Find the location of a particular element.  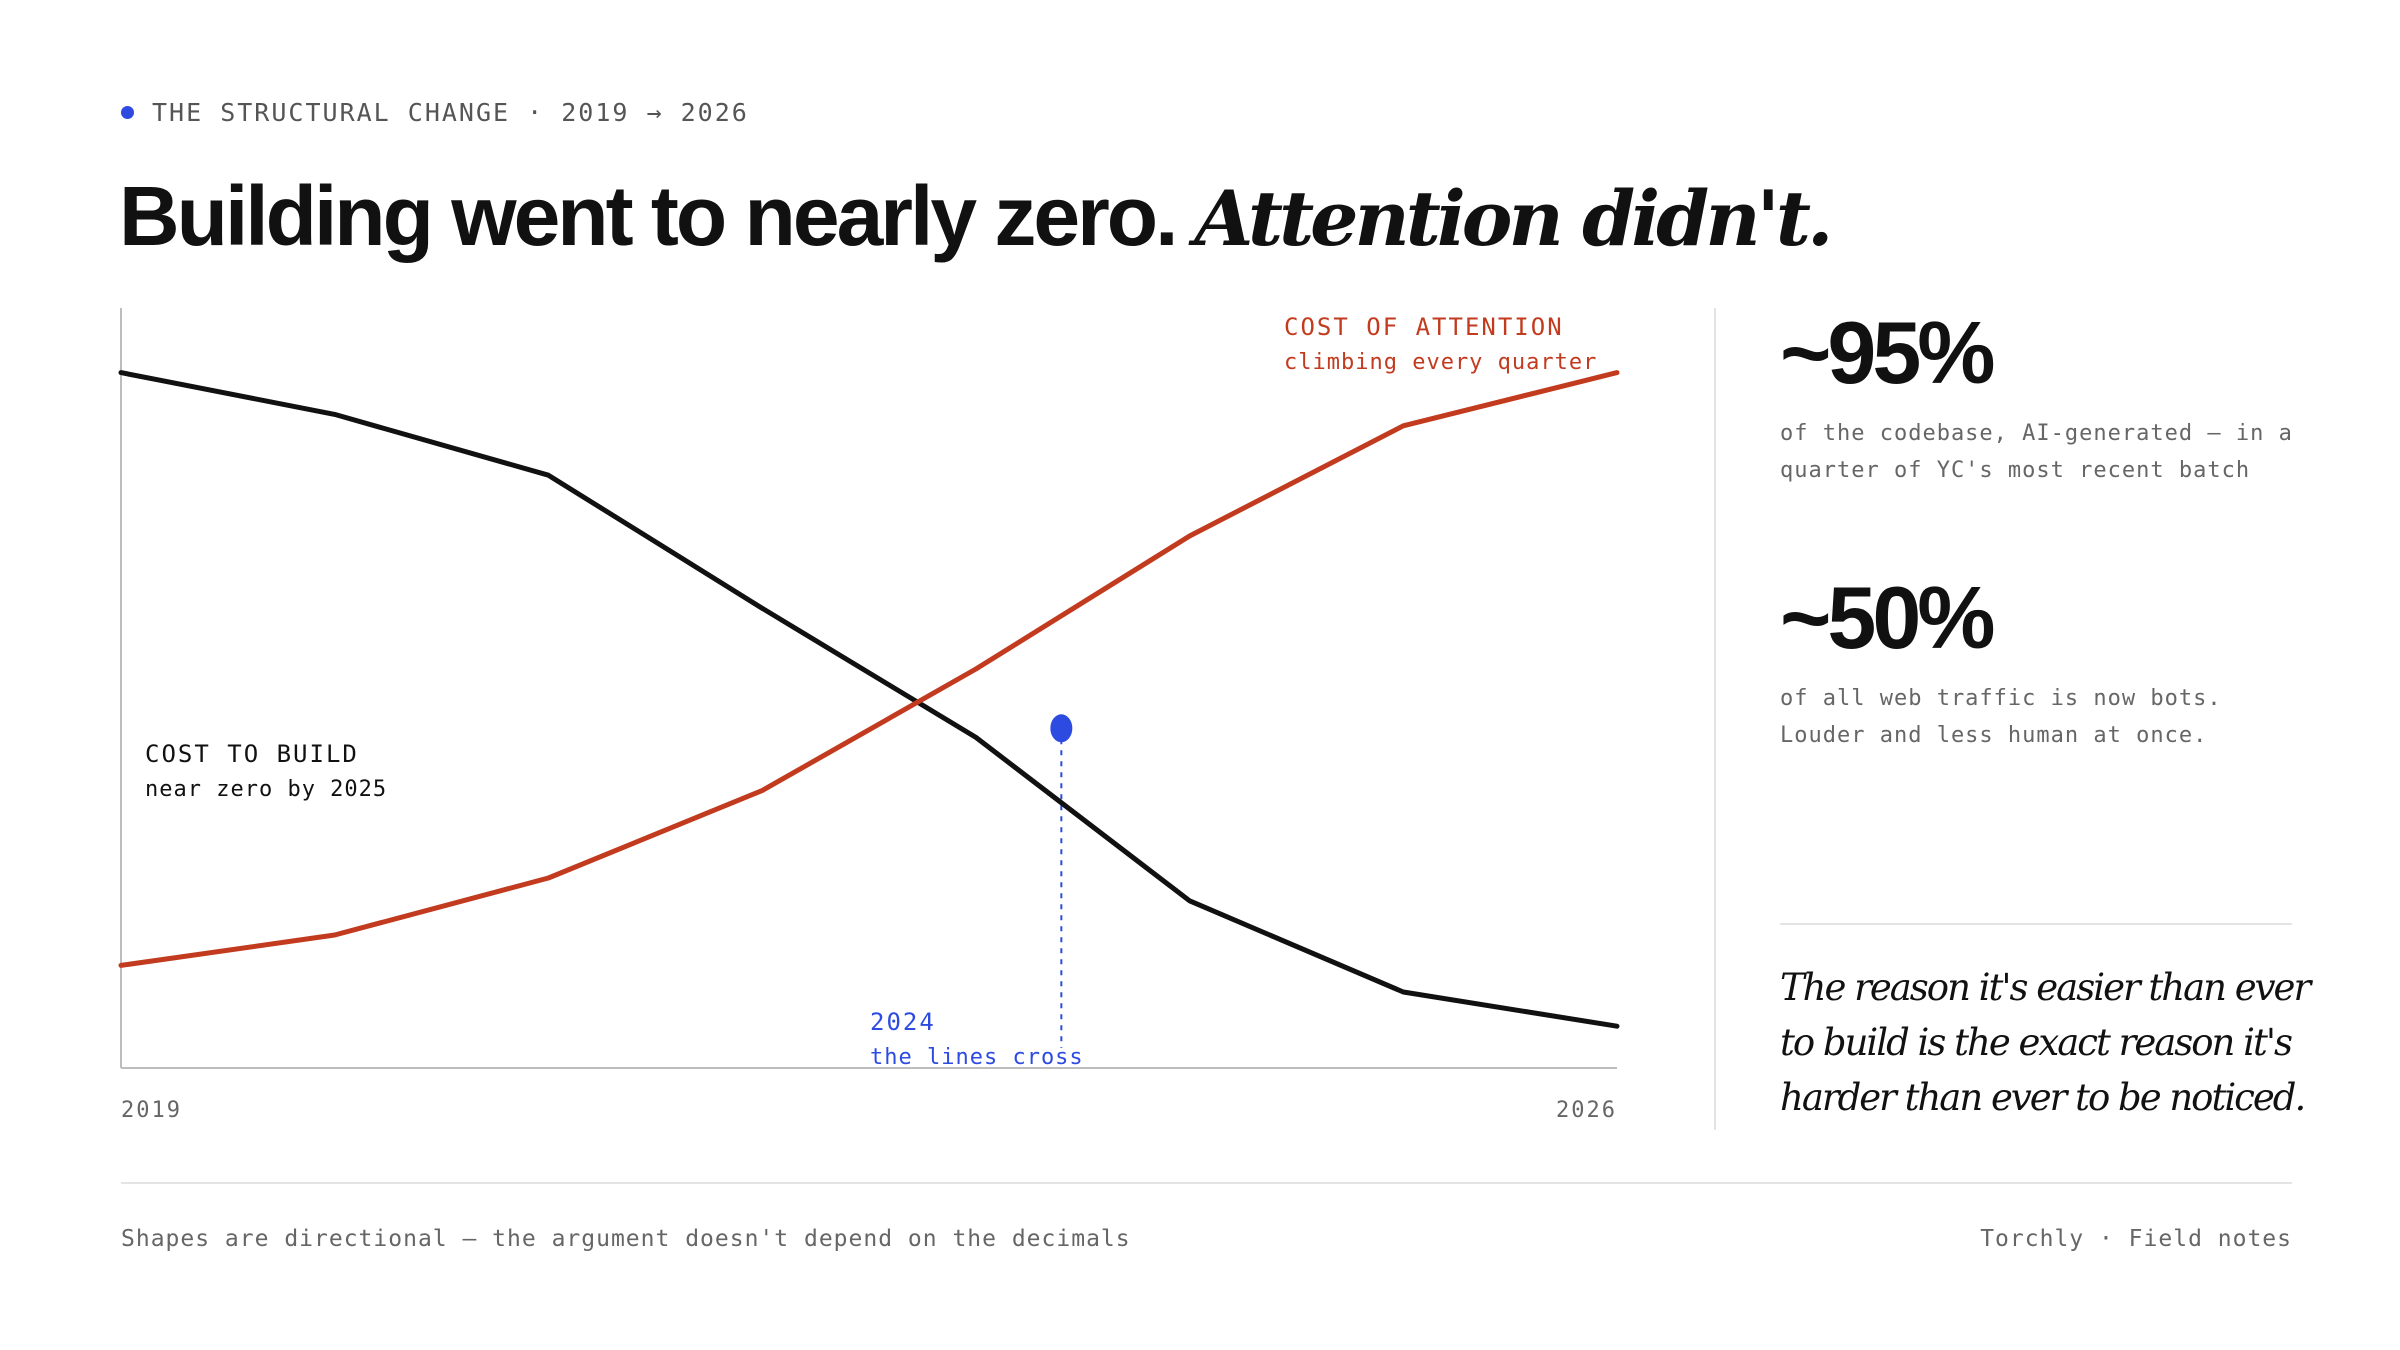

series-label-attention-sub: climbing every quarter is located at coordinates (1440, 362).